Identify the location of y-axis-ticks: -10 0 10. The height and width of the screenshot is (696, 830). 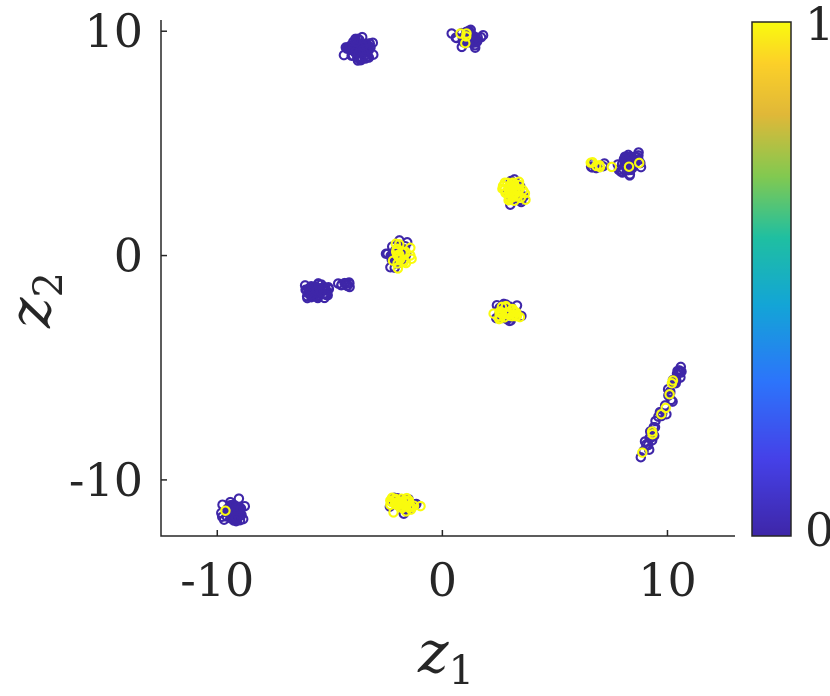
(118, 255).